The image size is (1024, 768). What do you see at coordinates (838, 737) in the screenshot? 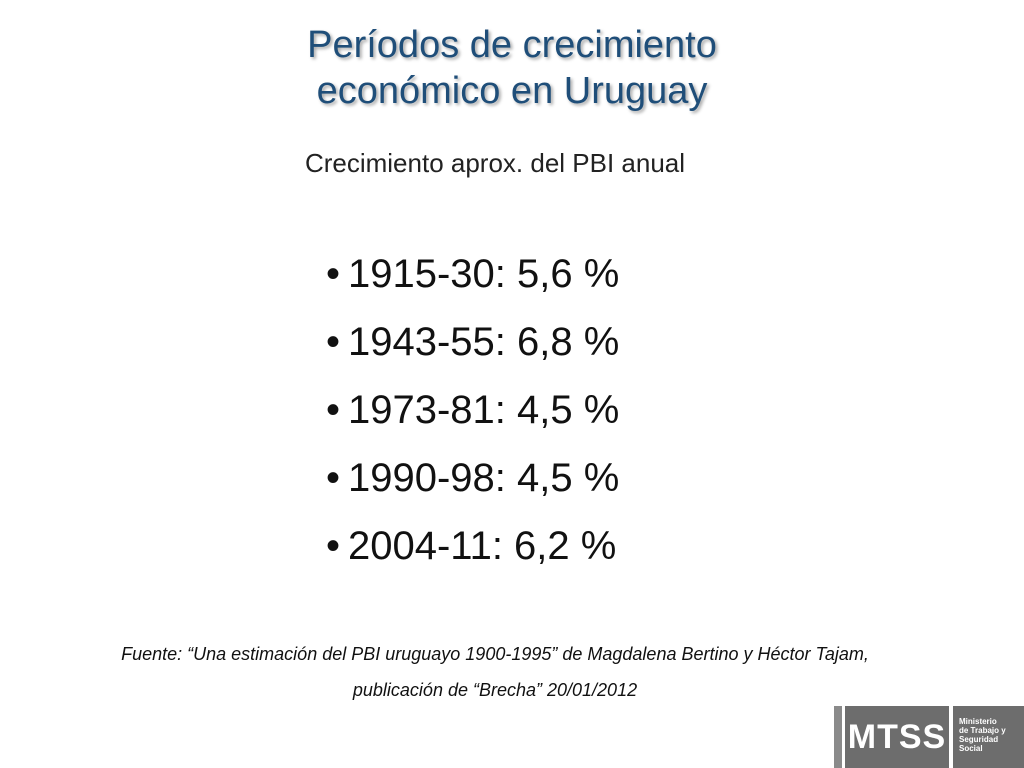
I see `logo-border` at bounding box center [838, 737].